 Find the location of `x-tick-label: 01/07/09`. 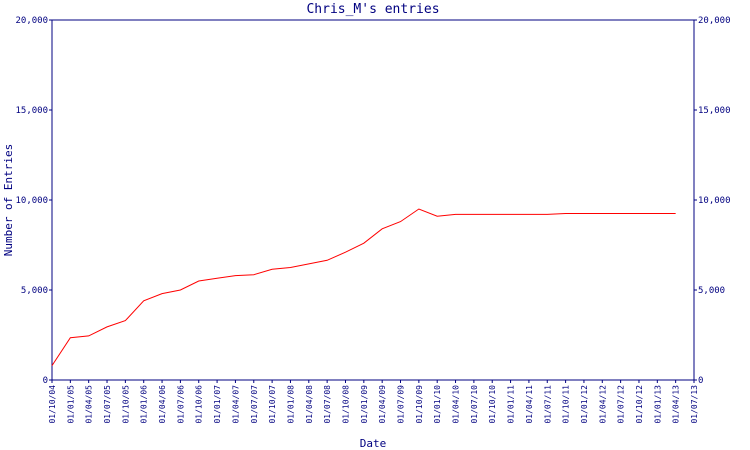

x-tick-label: 01/07/09 is located at coordinates (401, 404).